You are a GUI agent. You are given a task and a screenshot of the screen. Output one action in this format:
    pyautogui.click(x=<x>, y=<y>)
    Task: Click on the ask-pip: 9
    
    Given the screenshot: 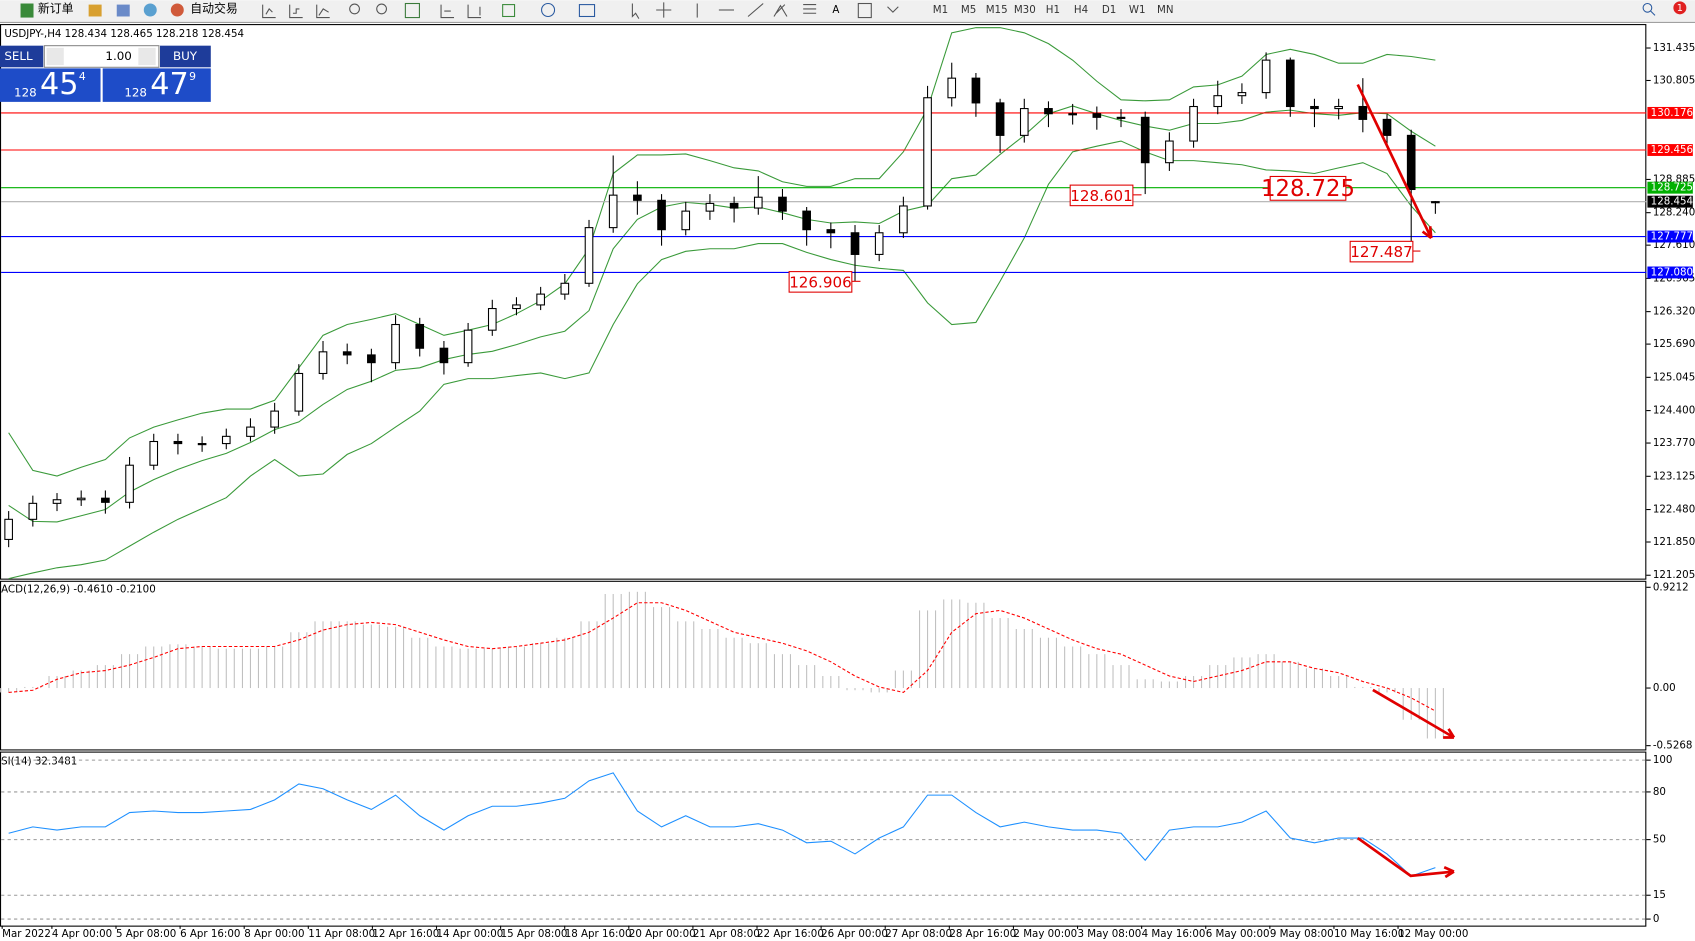 What is the action you would take?
    pyautogui.click(x=192, y=76)
    